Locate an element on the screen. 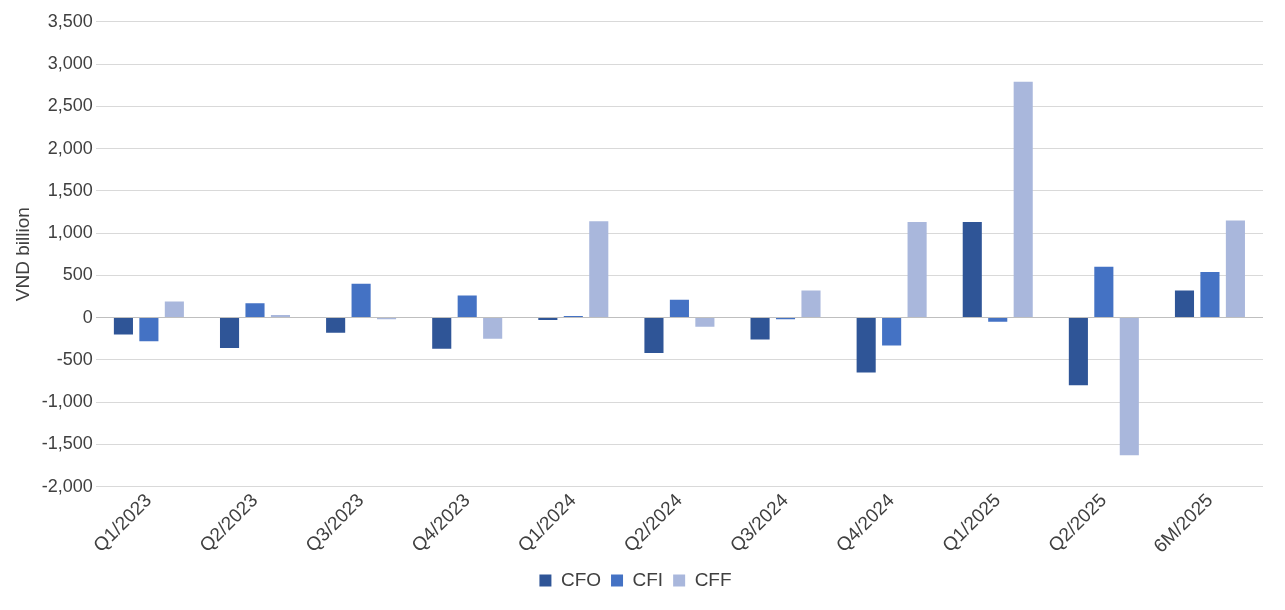 The width and height of the screenshot is (1285, 610). y-tick-label: -1,000 is located at coordinates (67, 401).